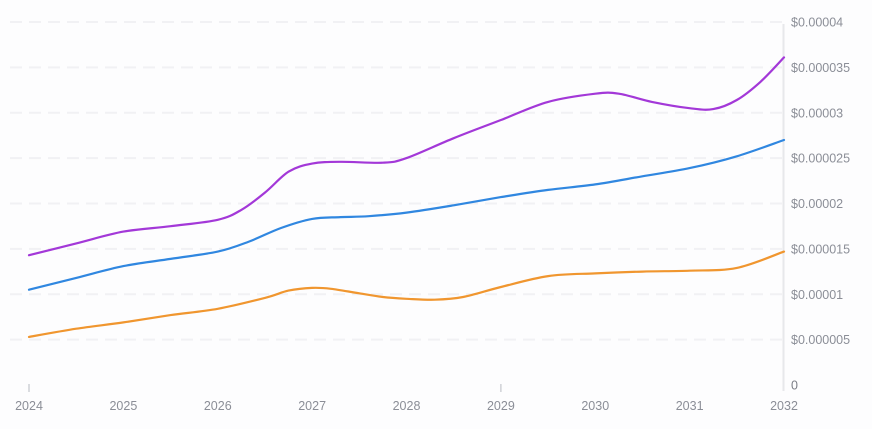 This screenshot has width=872, height=429. What do you see at coordinates (218, 406) in the screenshot?
I see `x-axis-label: 2026` at bounding box center [218, 406].